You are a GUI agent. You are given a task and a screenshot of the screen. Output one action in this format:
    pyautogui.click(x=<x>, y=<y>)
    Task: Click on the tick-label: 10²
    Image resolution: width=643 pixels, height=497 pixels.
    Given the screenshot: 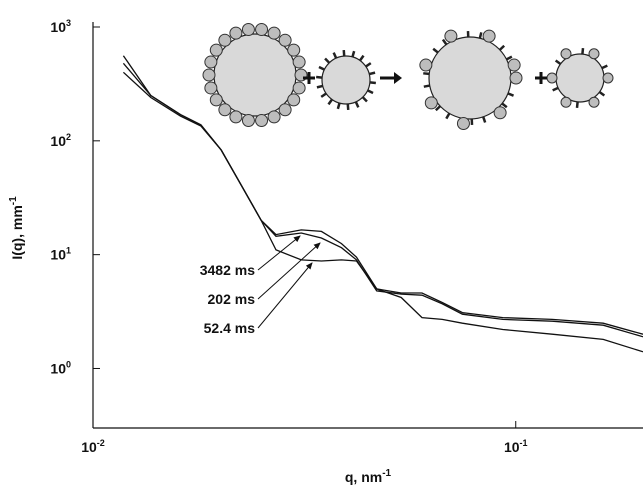 What is the action you would take?
    pyautogui.click(x=60, y=140)
    